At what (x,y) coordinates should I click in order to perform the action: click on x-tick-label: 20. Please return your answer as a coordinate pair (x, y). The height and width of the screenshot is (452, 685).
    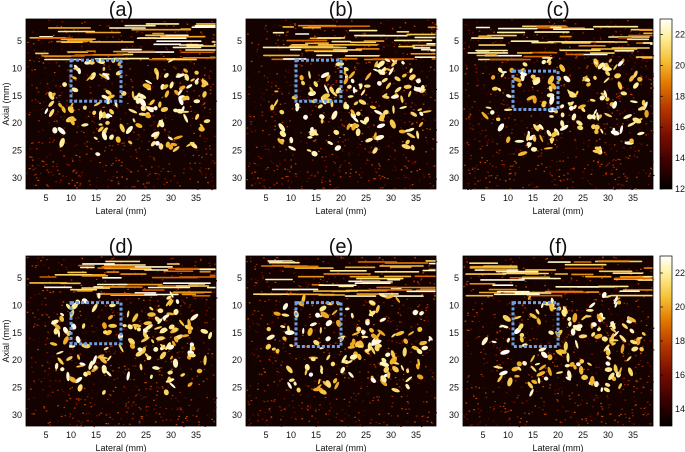
    Looking at the image, I should click on (121, 198).